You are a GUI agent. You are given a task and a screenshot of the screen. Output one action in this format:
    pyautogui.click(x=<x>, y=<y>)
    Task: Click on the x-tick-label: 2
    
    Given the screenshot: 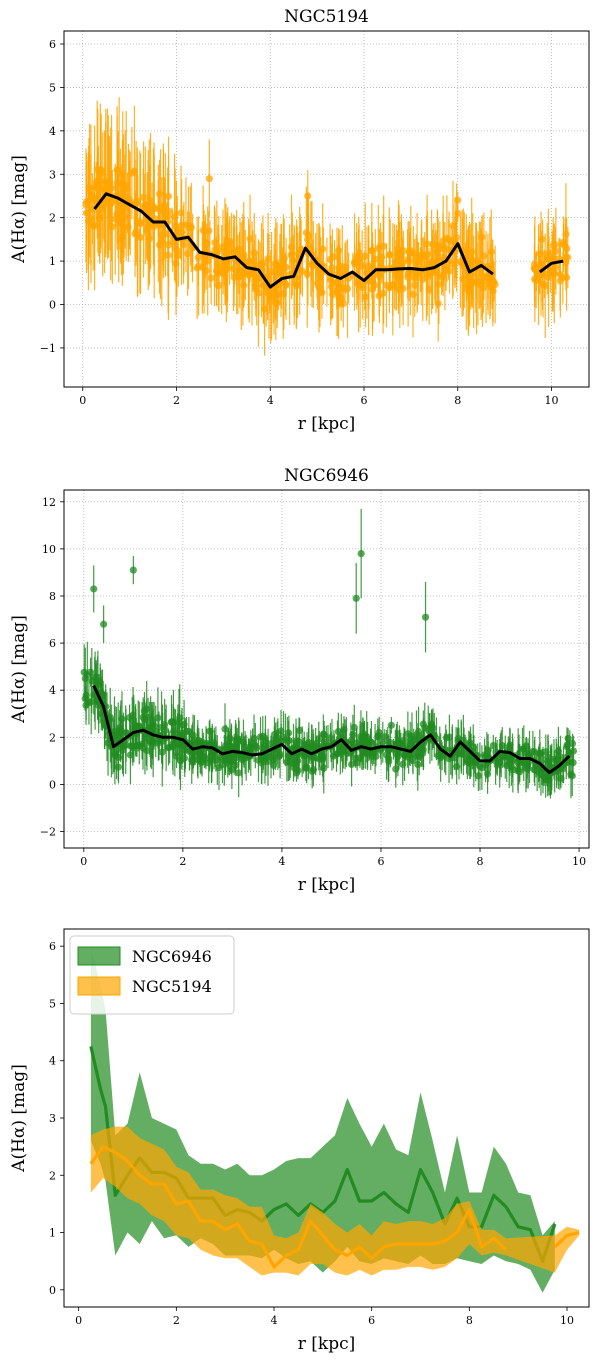 What is the action you would take?
    pyautogui.click(x=176, y=400)
    